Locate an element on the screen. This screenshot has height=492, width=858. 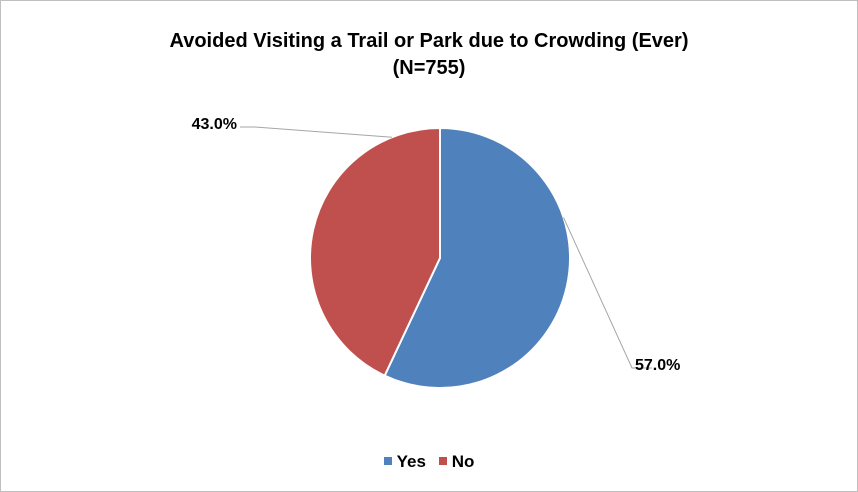
leader-line-no is located at coordinates (316, 132).